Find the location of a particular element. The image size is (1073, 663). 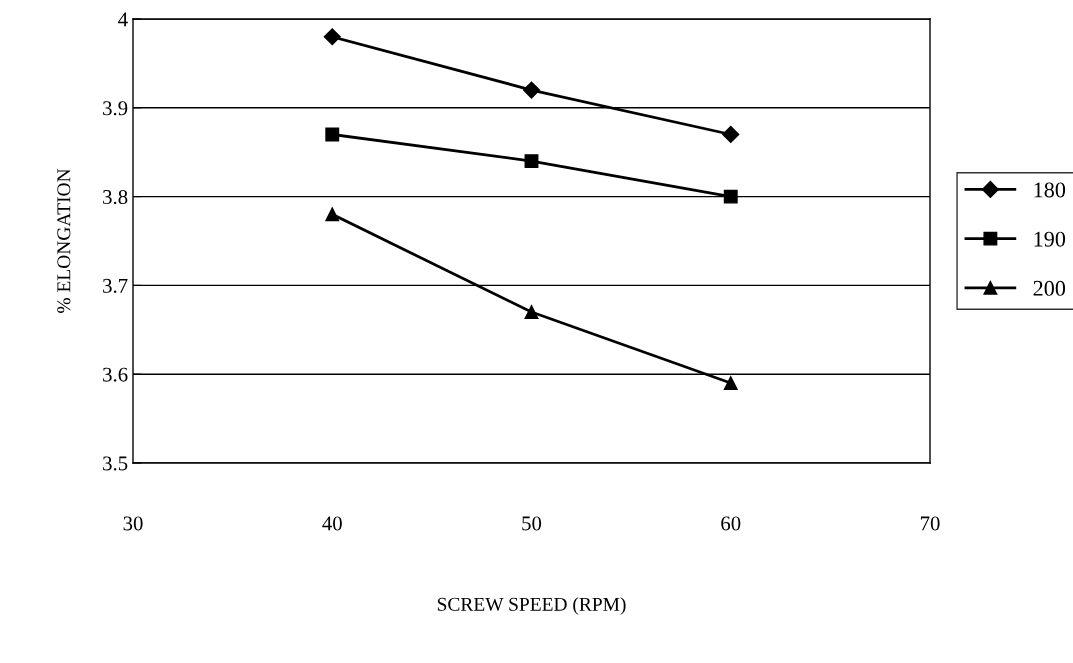

x-tick-label: 50 is located at coordinates (532, 523).